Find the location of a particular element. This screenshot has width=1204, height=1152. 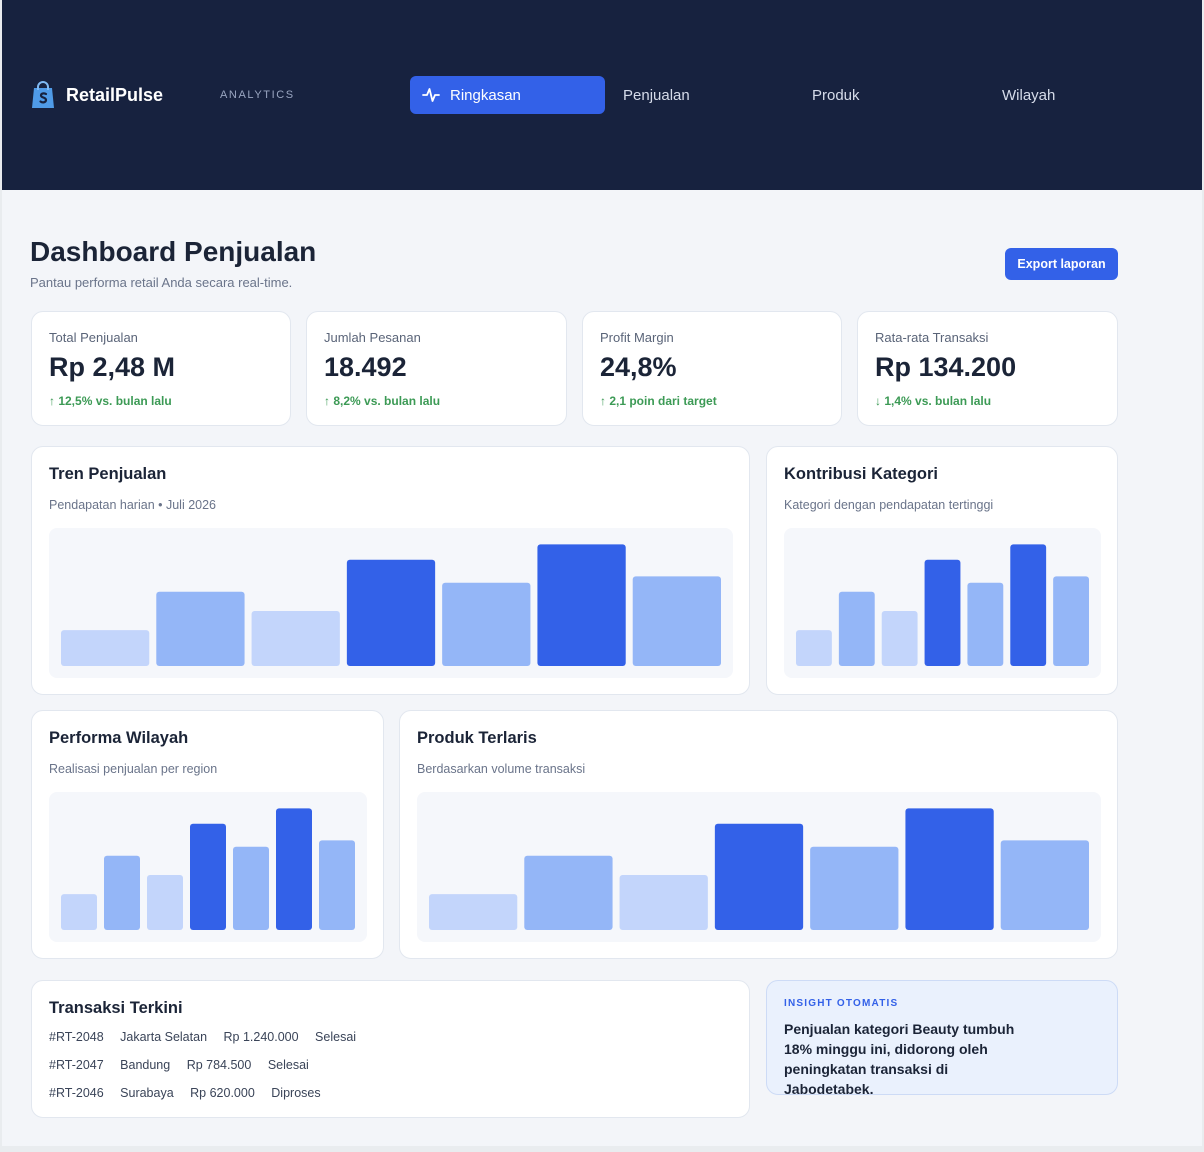

nav-tab-produk: Produk is located at coordinates (887, 95).